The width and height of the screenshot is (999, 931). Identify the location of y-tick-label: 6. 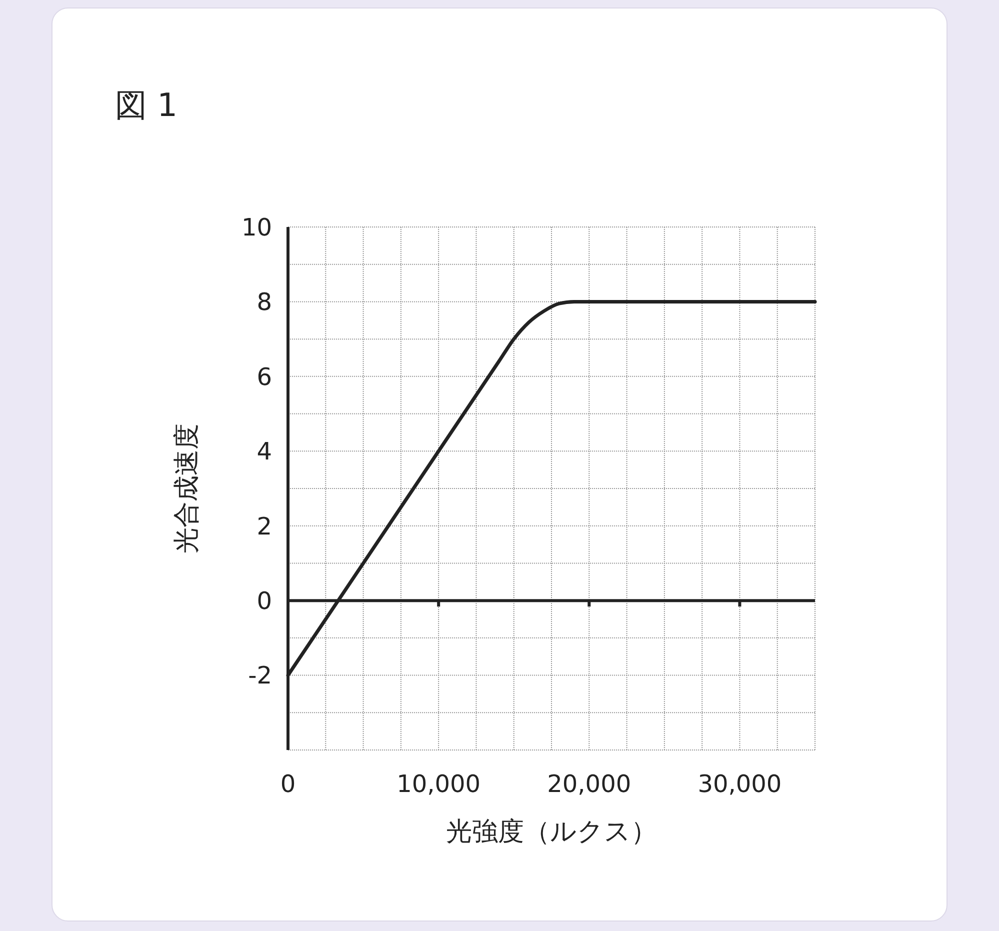
(264, 376).